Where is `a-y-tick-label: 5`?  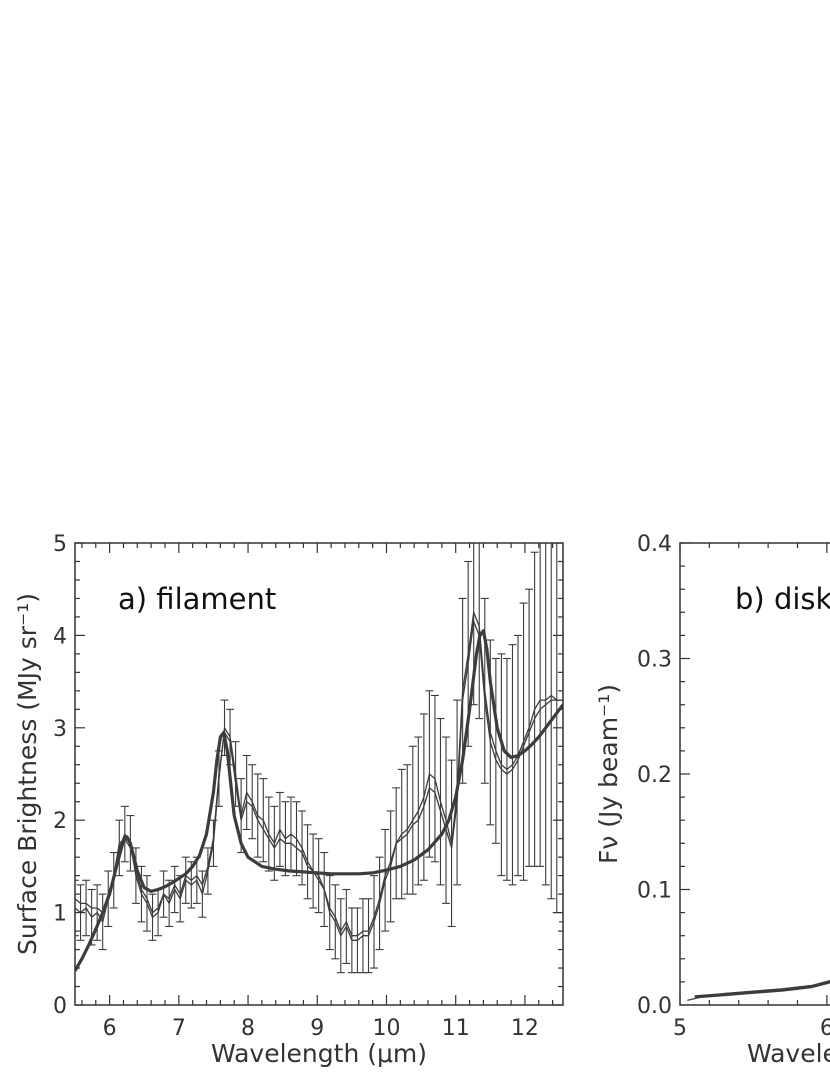 a-y-tick-label: 5 is located at coordinates (60, 544).